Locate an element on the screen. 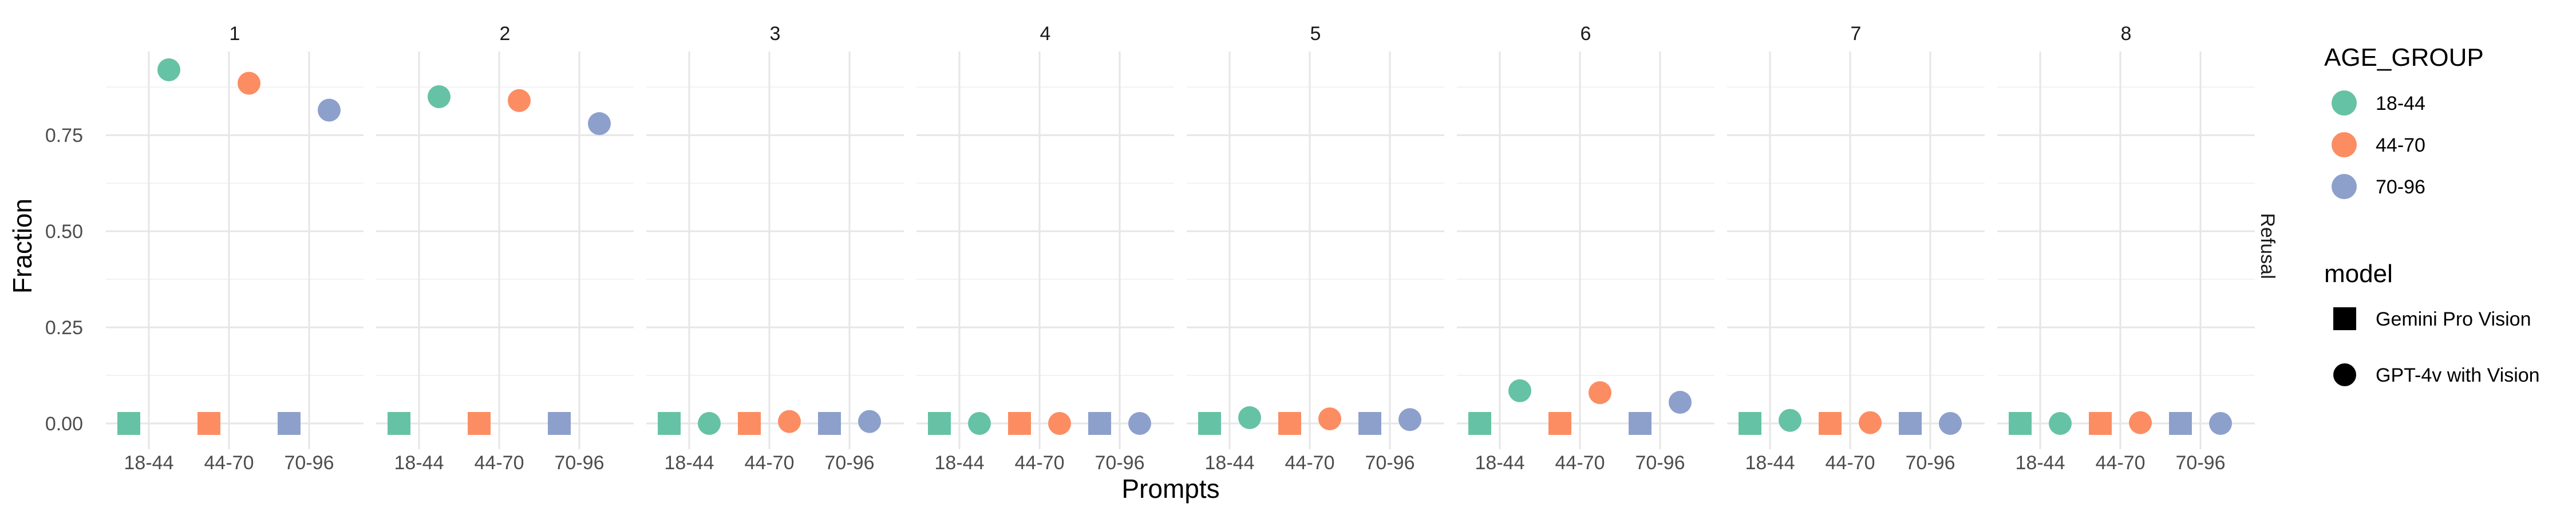  facet-title: 8 is located at coordinates (2126, 34).